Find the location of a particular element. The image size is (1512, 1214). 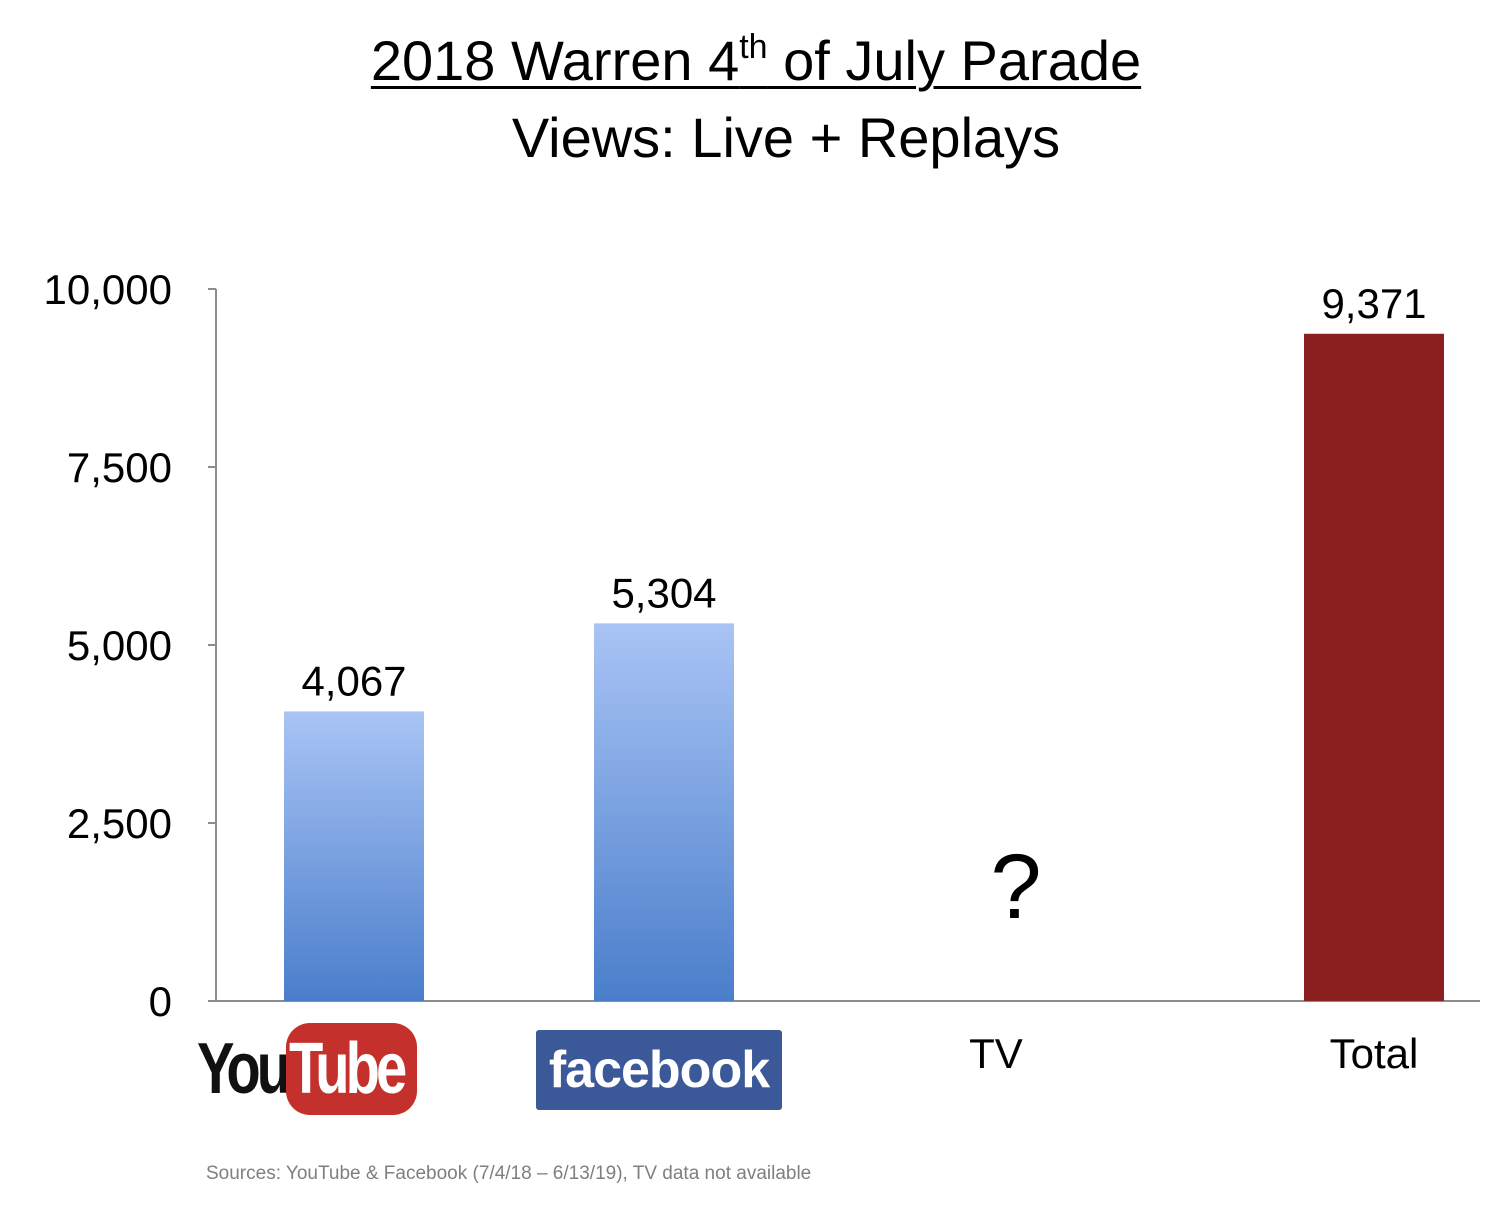

x-axis-labels: TV Total is located at coordinates (1193, 1053).